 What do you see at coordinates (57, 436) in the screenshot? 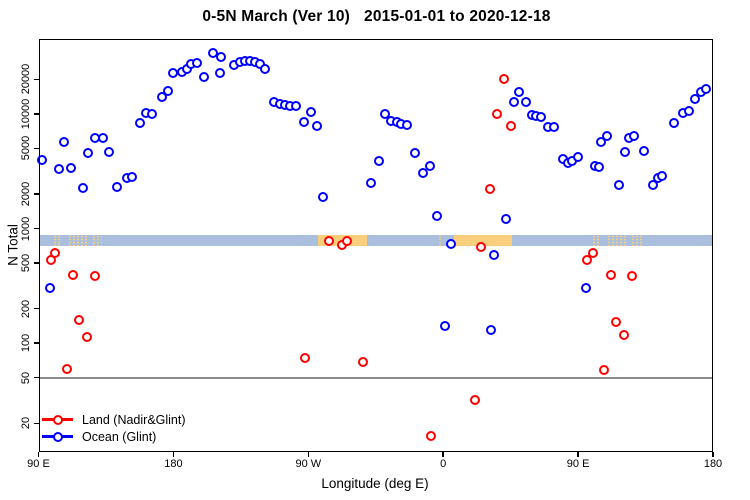
I see `ocean-series-symbol` at bounding box center [57, 436].